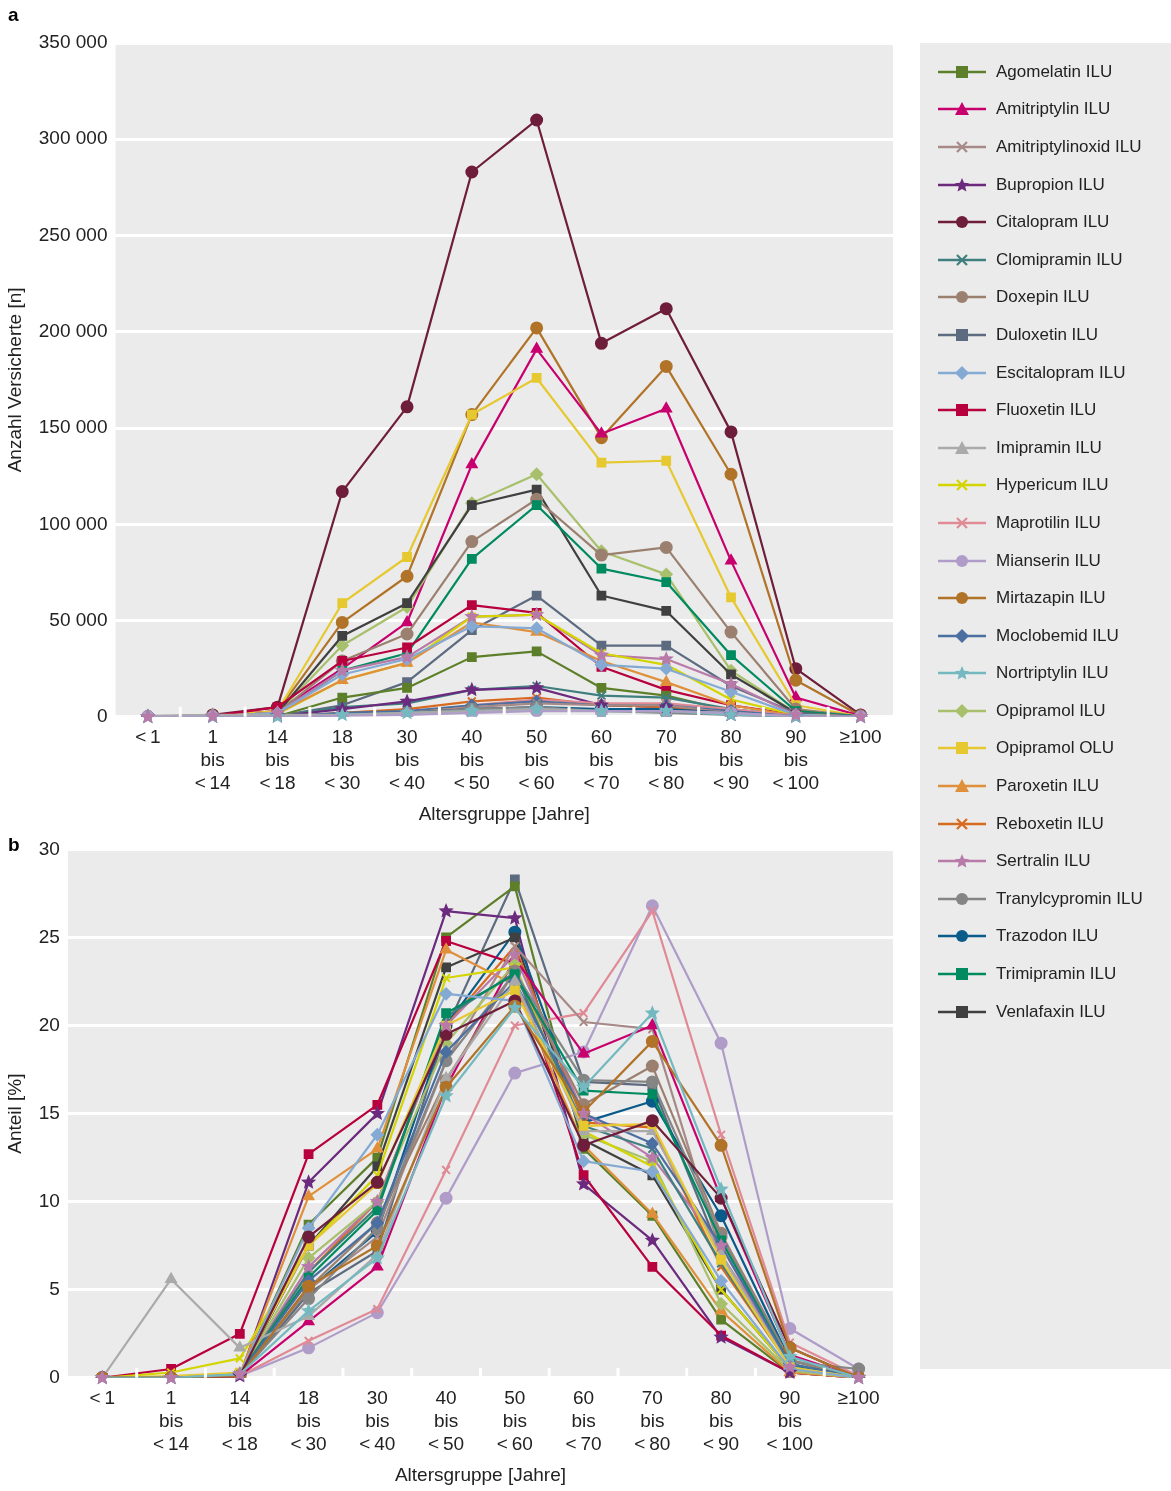 The width and height of the screenshot is (1171, 1491). I want to click on chart-title: a, so click(13, 14).